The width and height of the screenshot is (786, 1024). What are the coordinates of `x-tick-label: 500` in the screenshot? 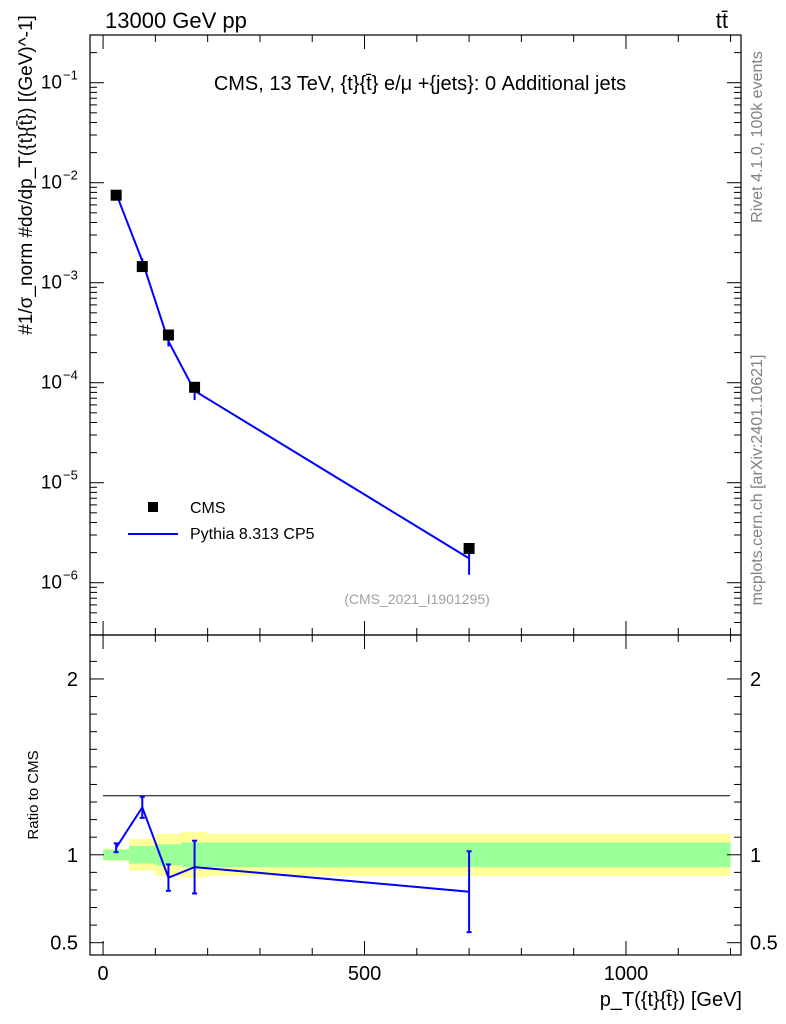 It's located at (364, 974).